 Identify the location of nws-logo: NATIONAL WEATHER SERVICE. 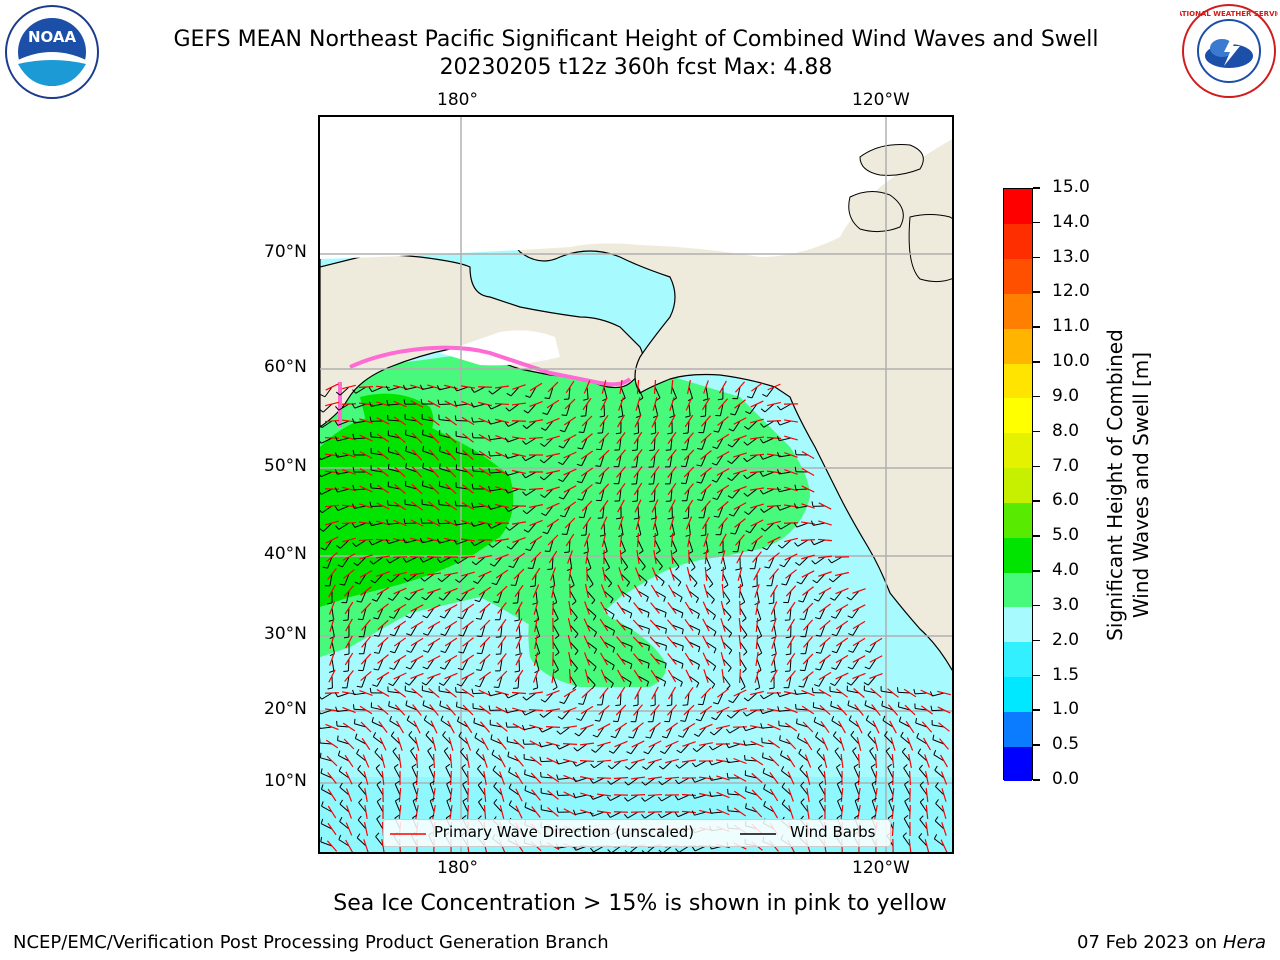
(1225, 51).